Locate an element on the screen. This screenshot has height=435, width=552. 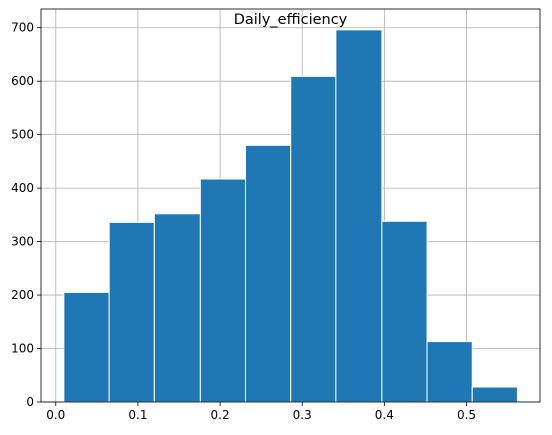
y-tick-label: 600 is located at coordinates (22, 81).